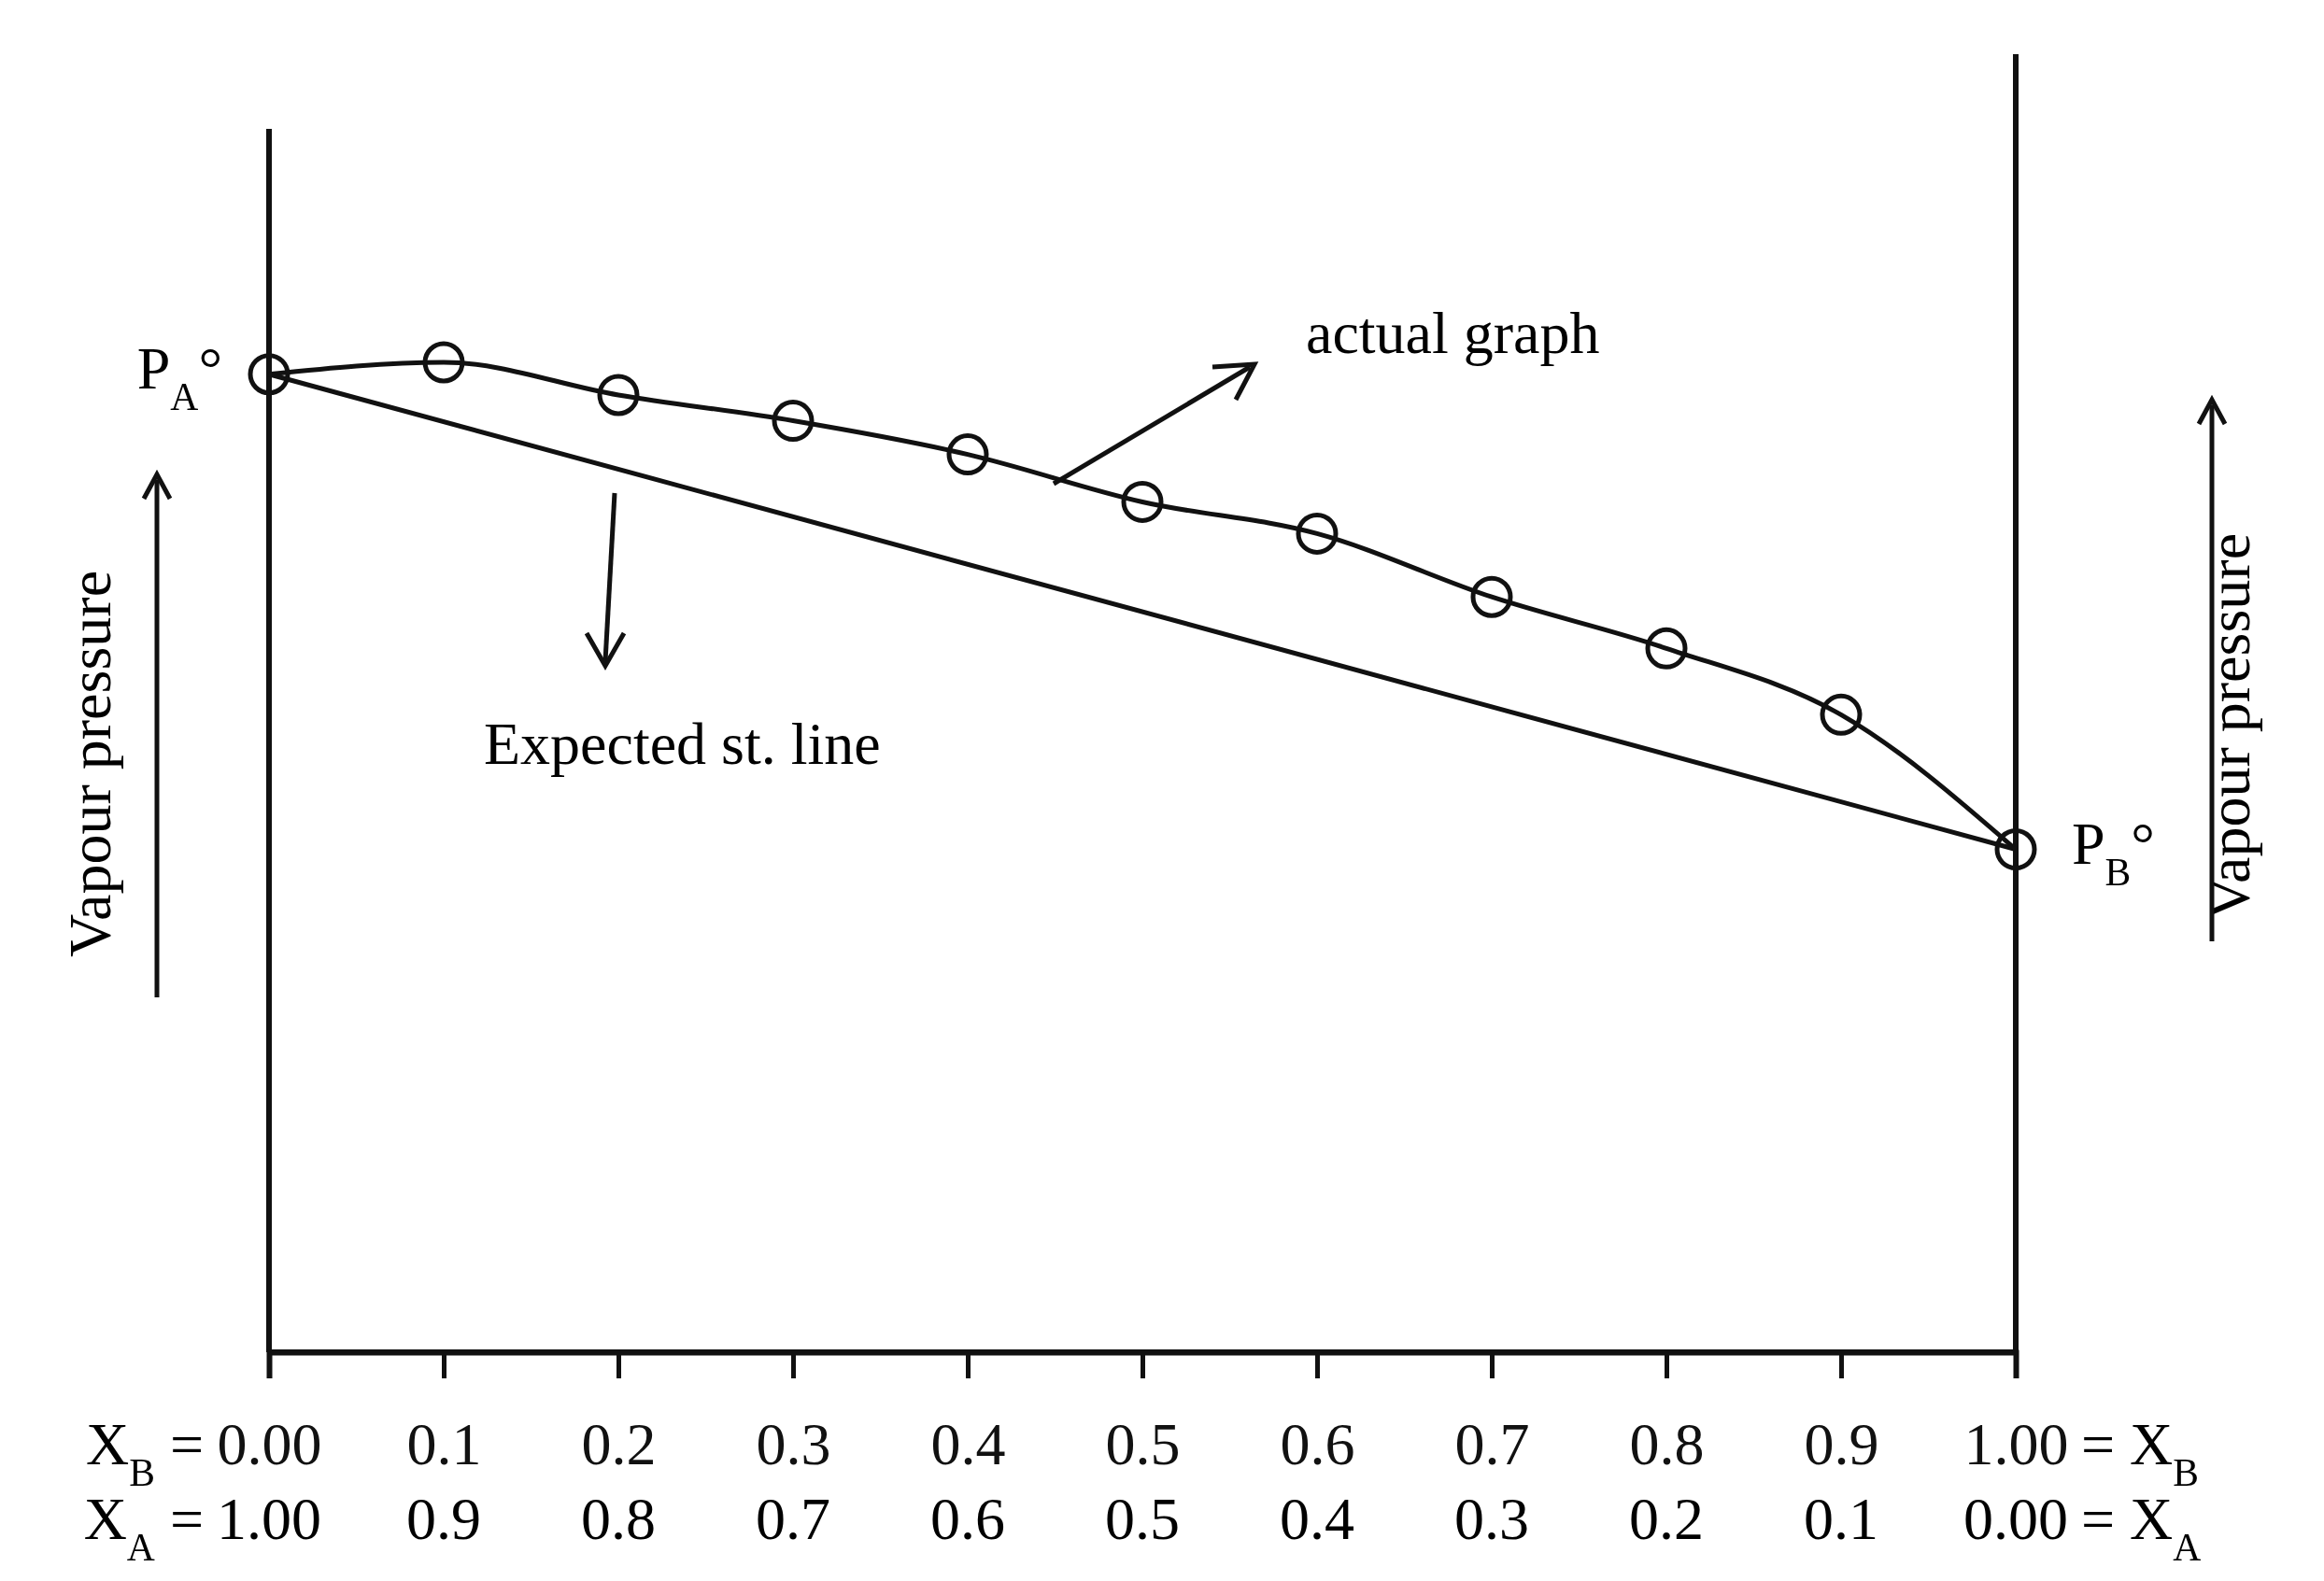  Describe the element at coordinates (793, 1519) in the screenshot. I see `x2-tick-label: 0.7` at that location.